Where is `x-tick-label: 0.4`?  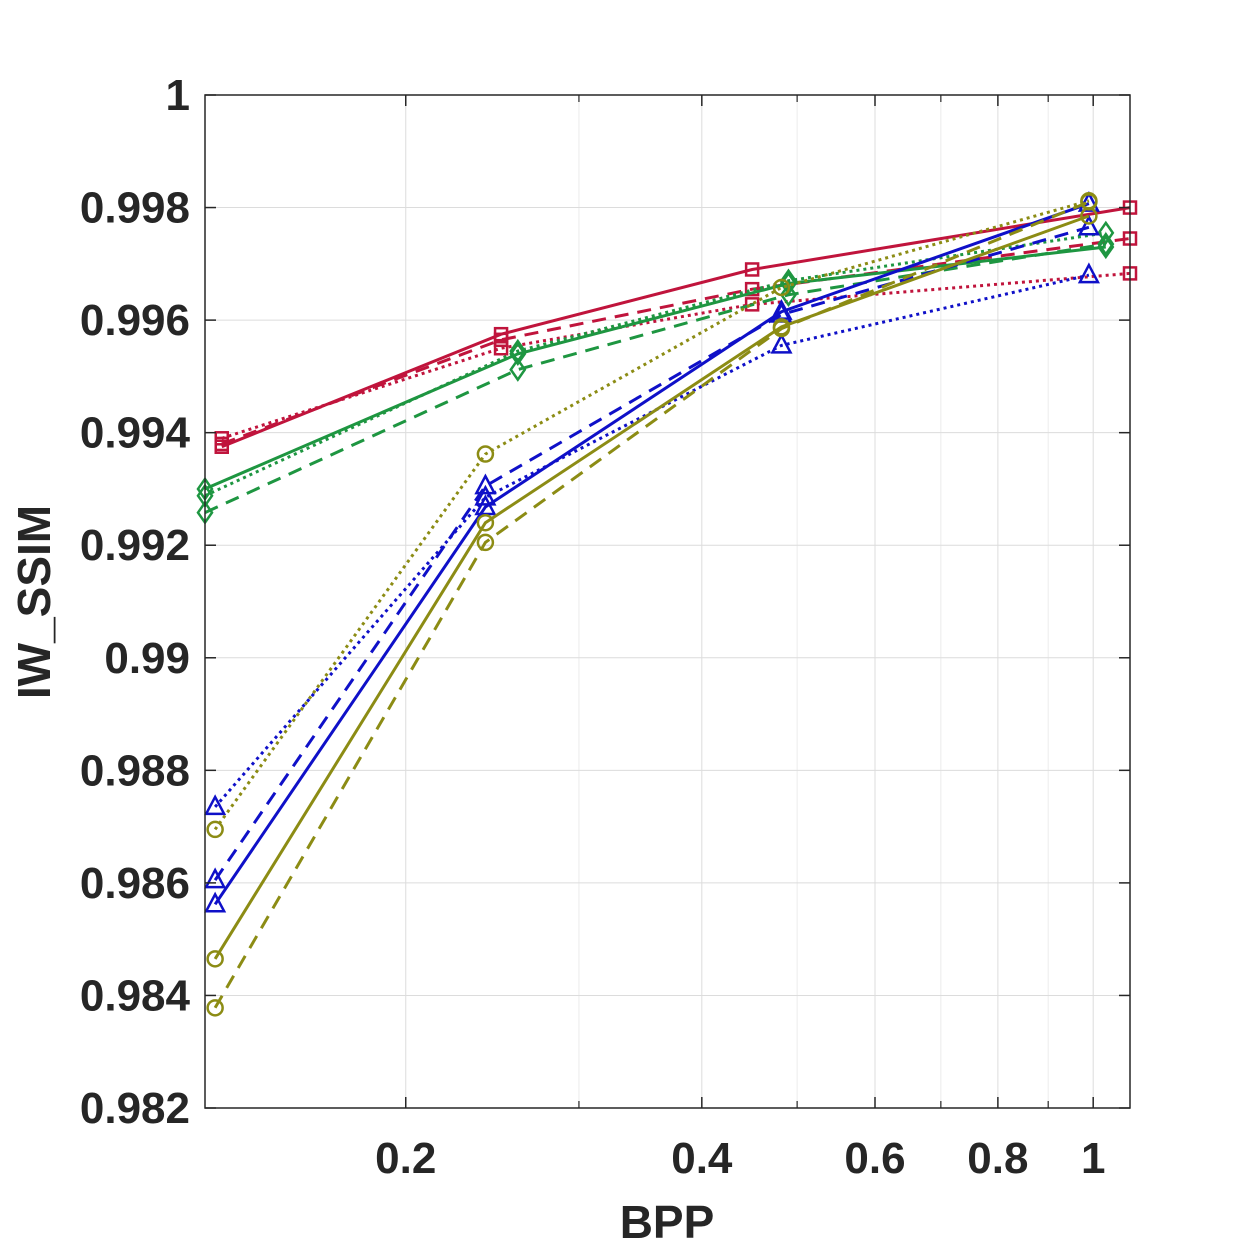 x-tick-label: 0.4 is located at coordinates (702, 1158).